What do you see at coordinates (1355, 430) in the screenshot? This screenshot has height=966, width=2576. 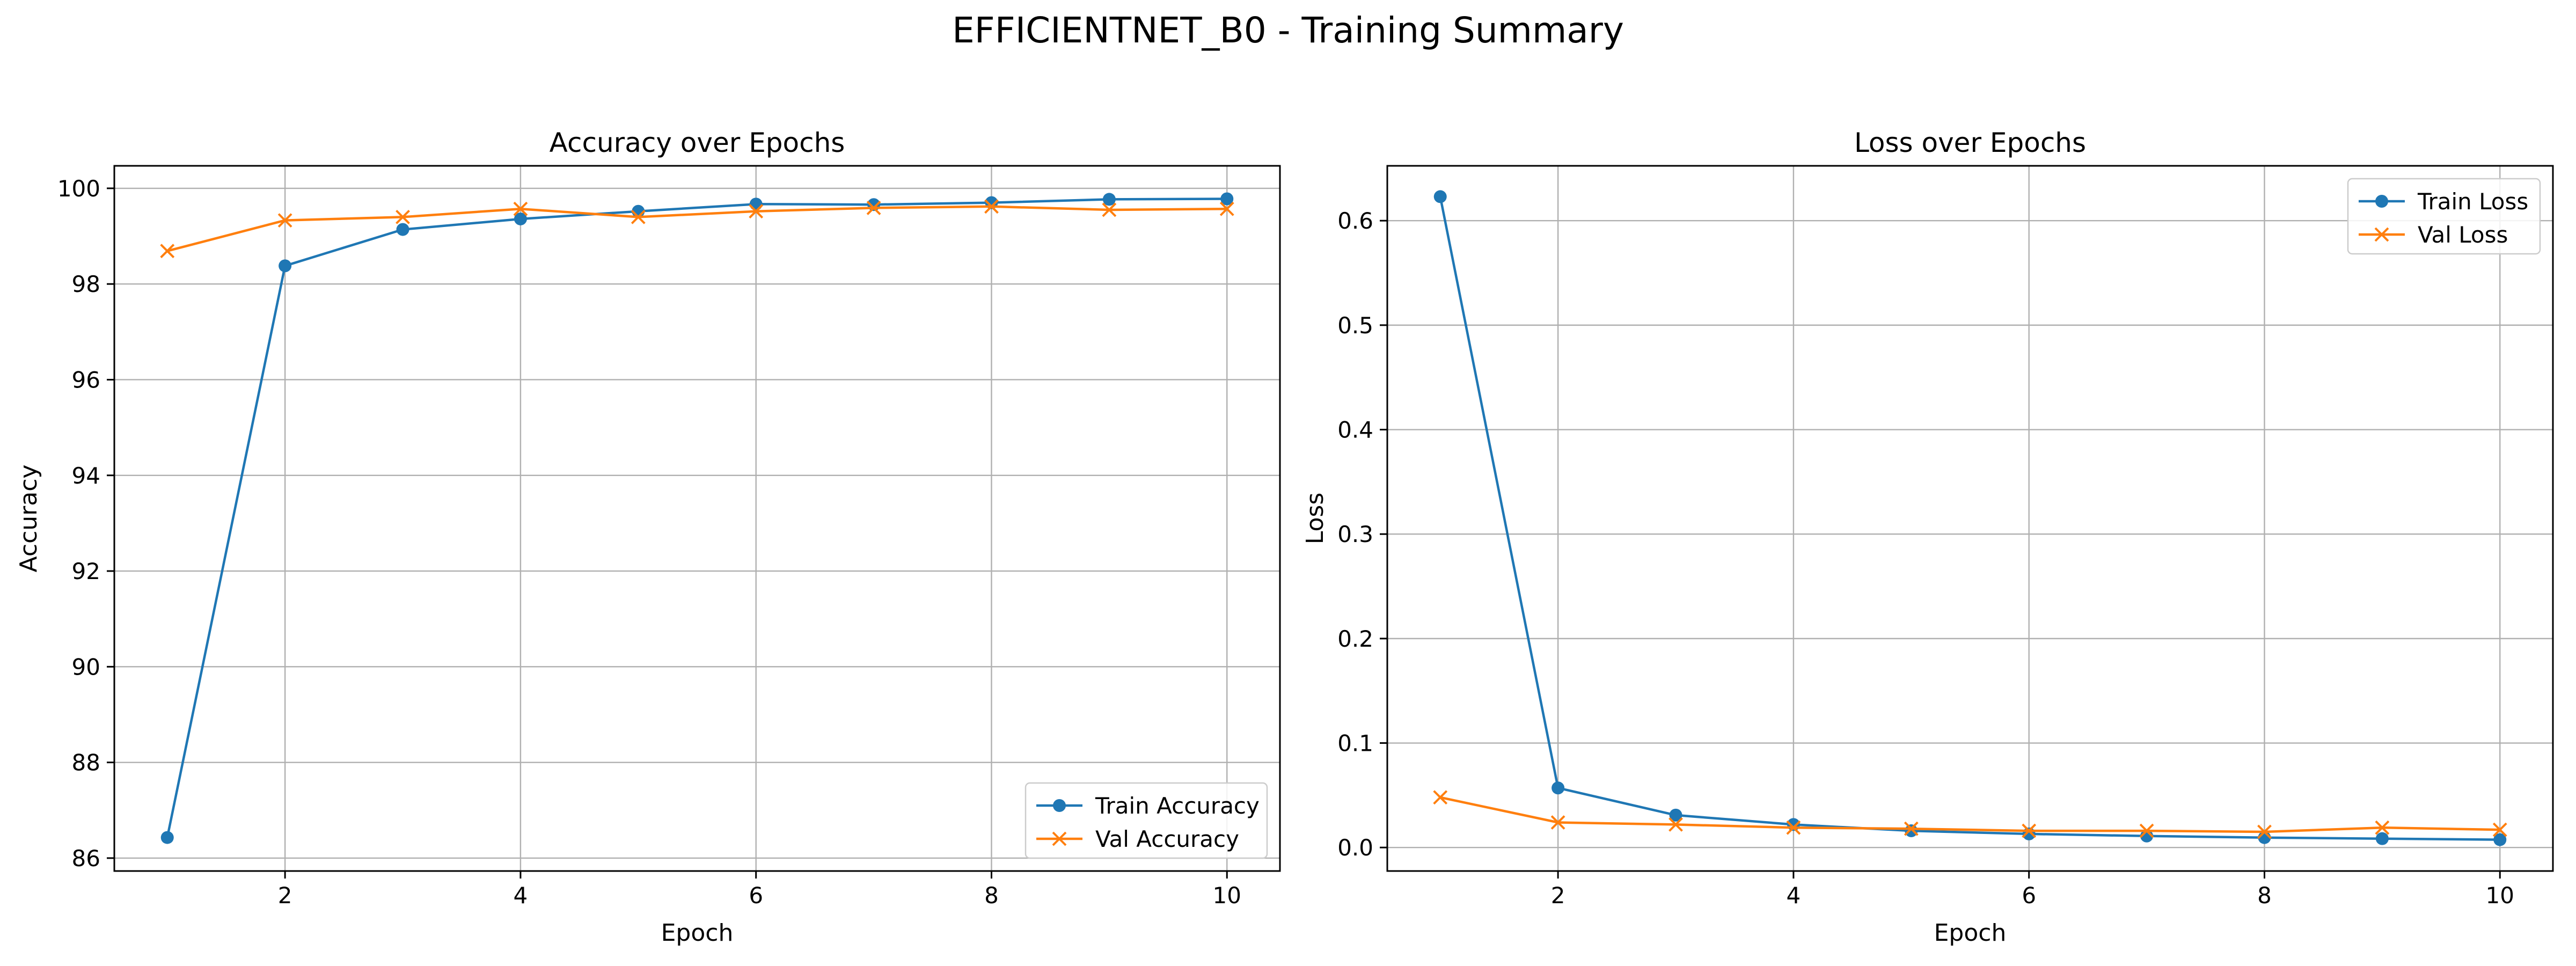 I see `y-tick-label: 0.4` at bounding box center [1355, 430].